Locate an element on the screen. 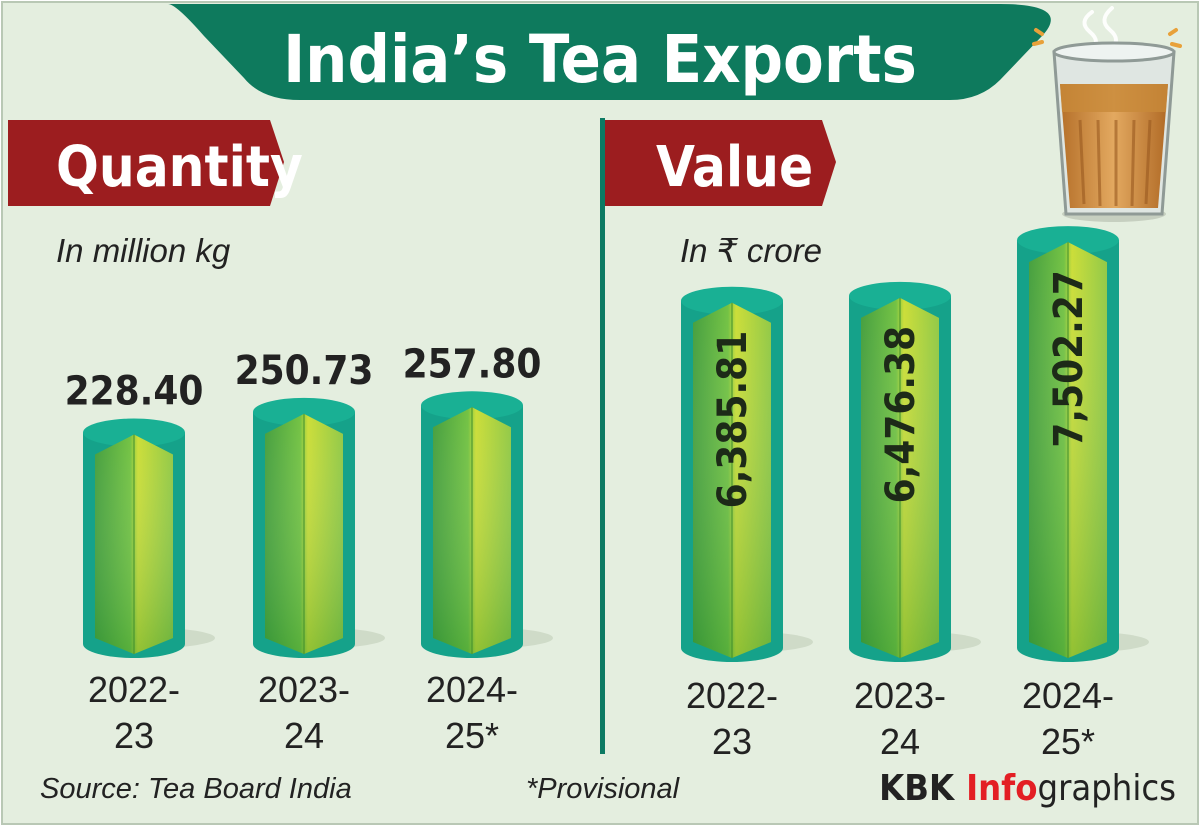 The width and height of the screenshot is (1200, 831). data-label: 228.40 is located at coordinates (134, 392).